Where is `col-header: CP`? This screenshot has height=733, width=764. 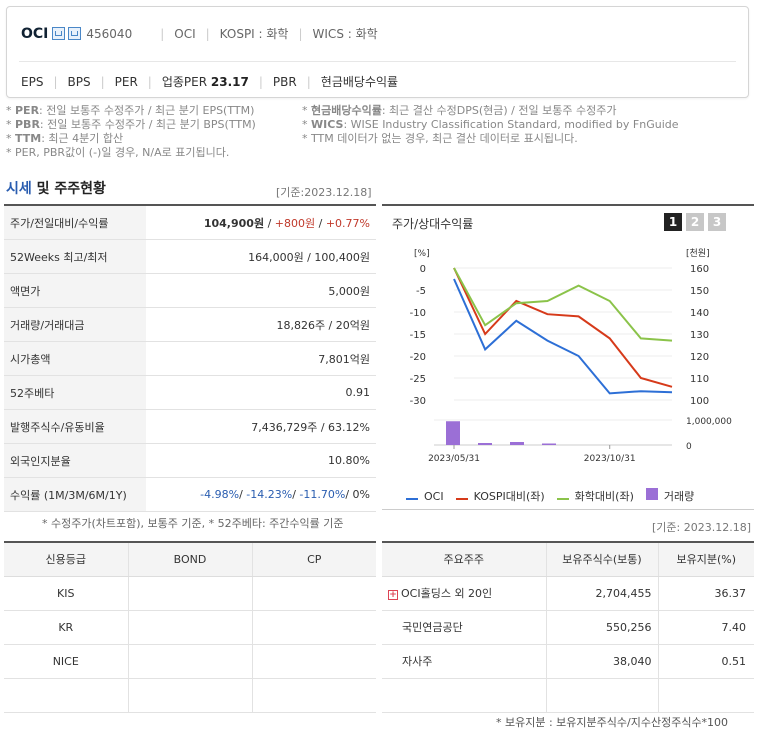
col-header: CP is located at coordinates (314, 559).